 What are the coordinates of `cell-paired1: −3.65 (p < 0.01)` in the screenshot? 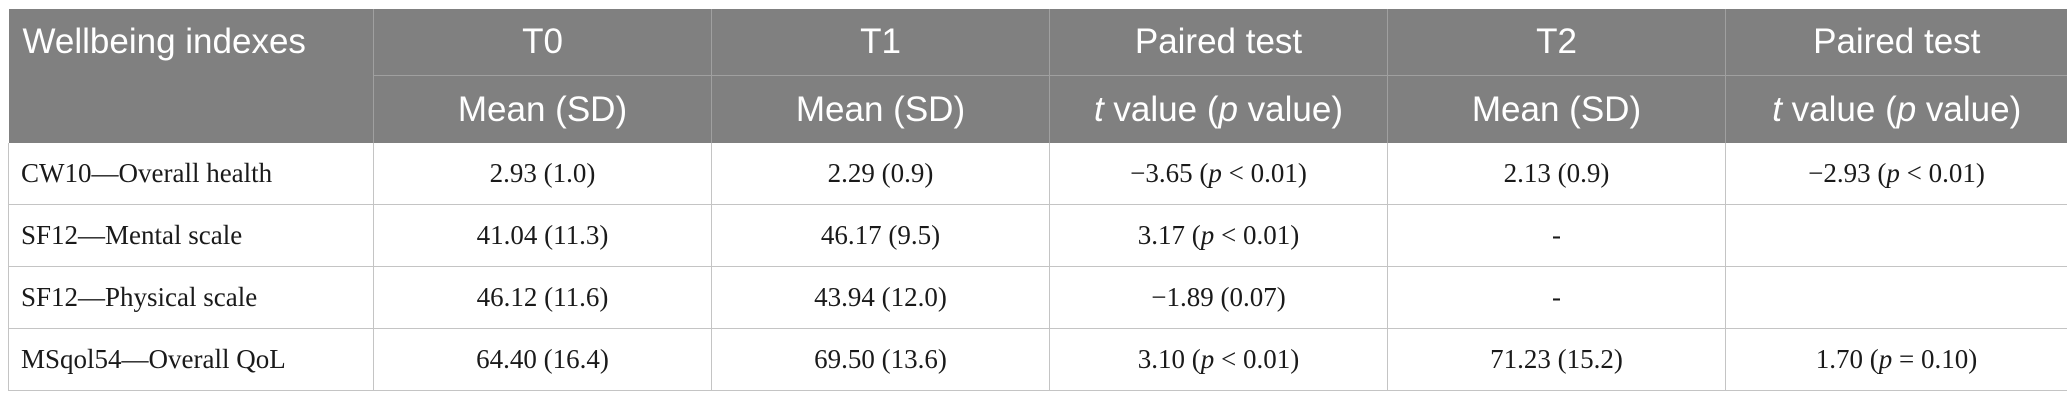 It's located at (1218, 174).